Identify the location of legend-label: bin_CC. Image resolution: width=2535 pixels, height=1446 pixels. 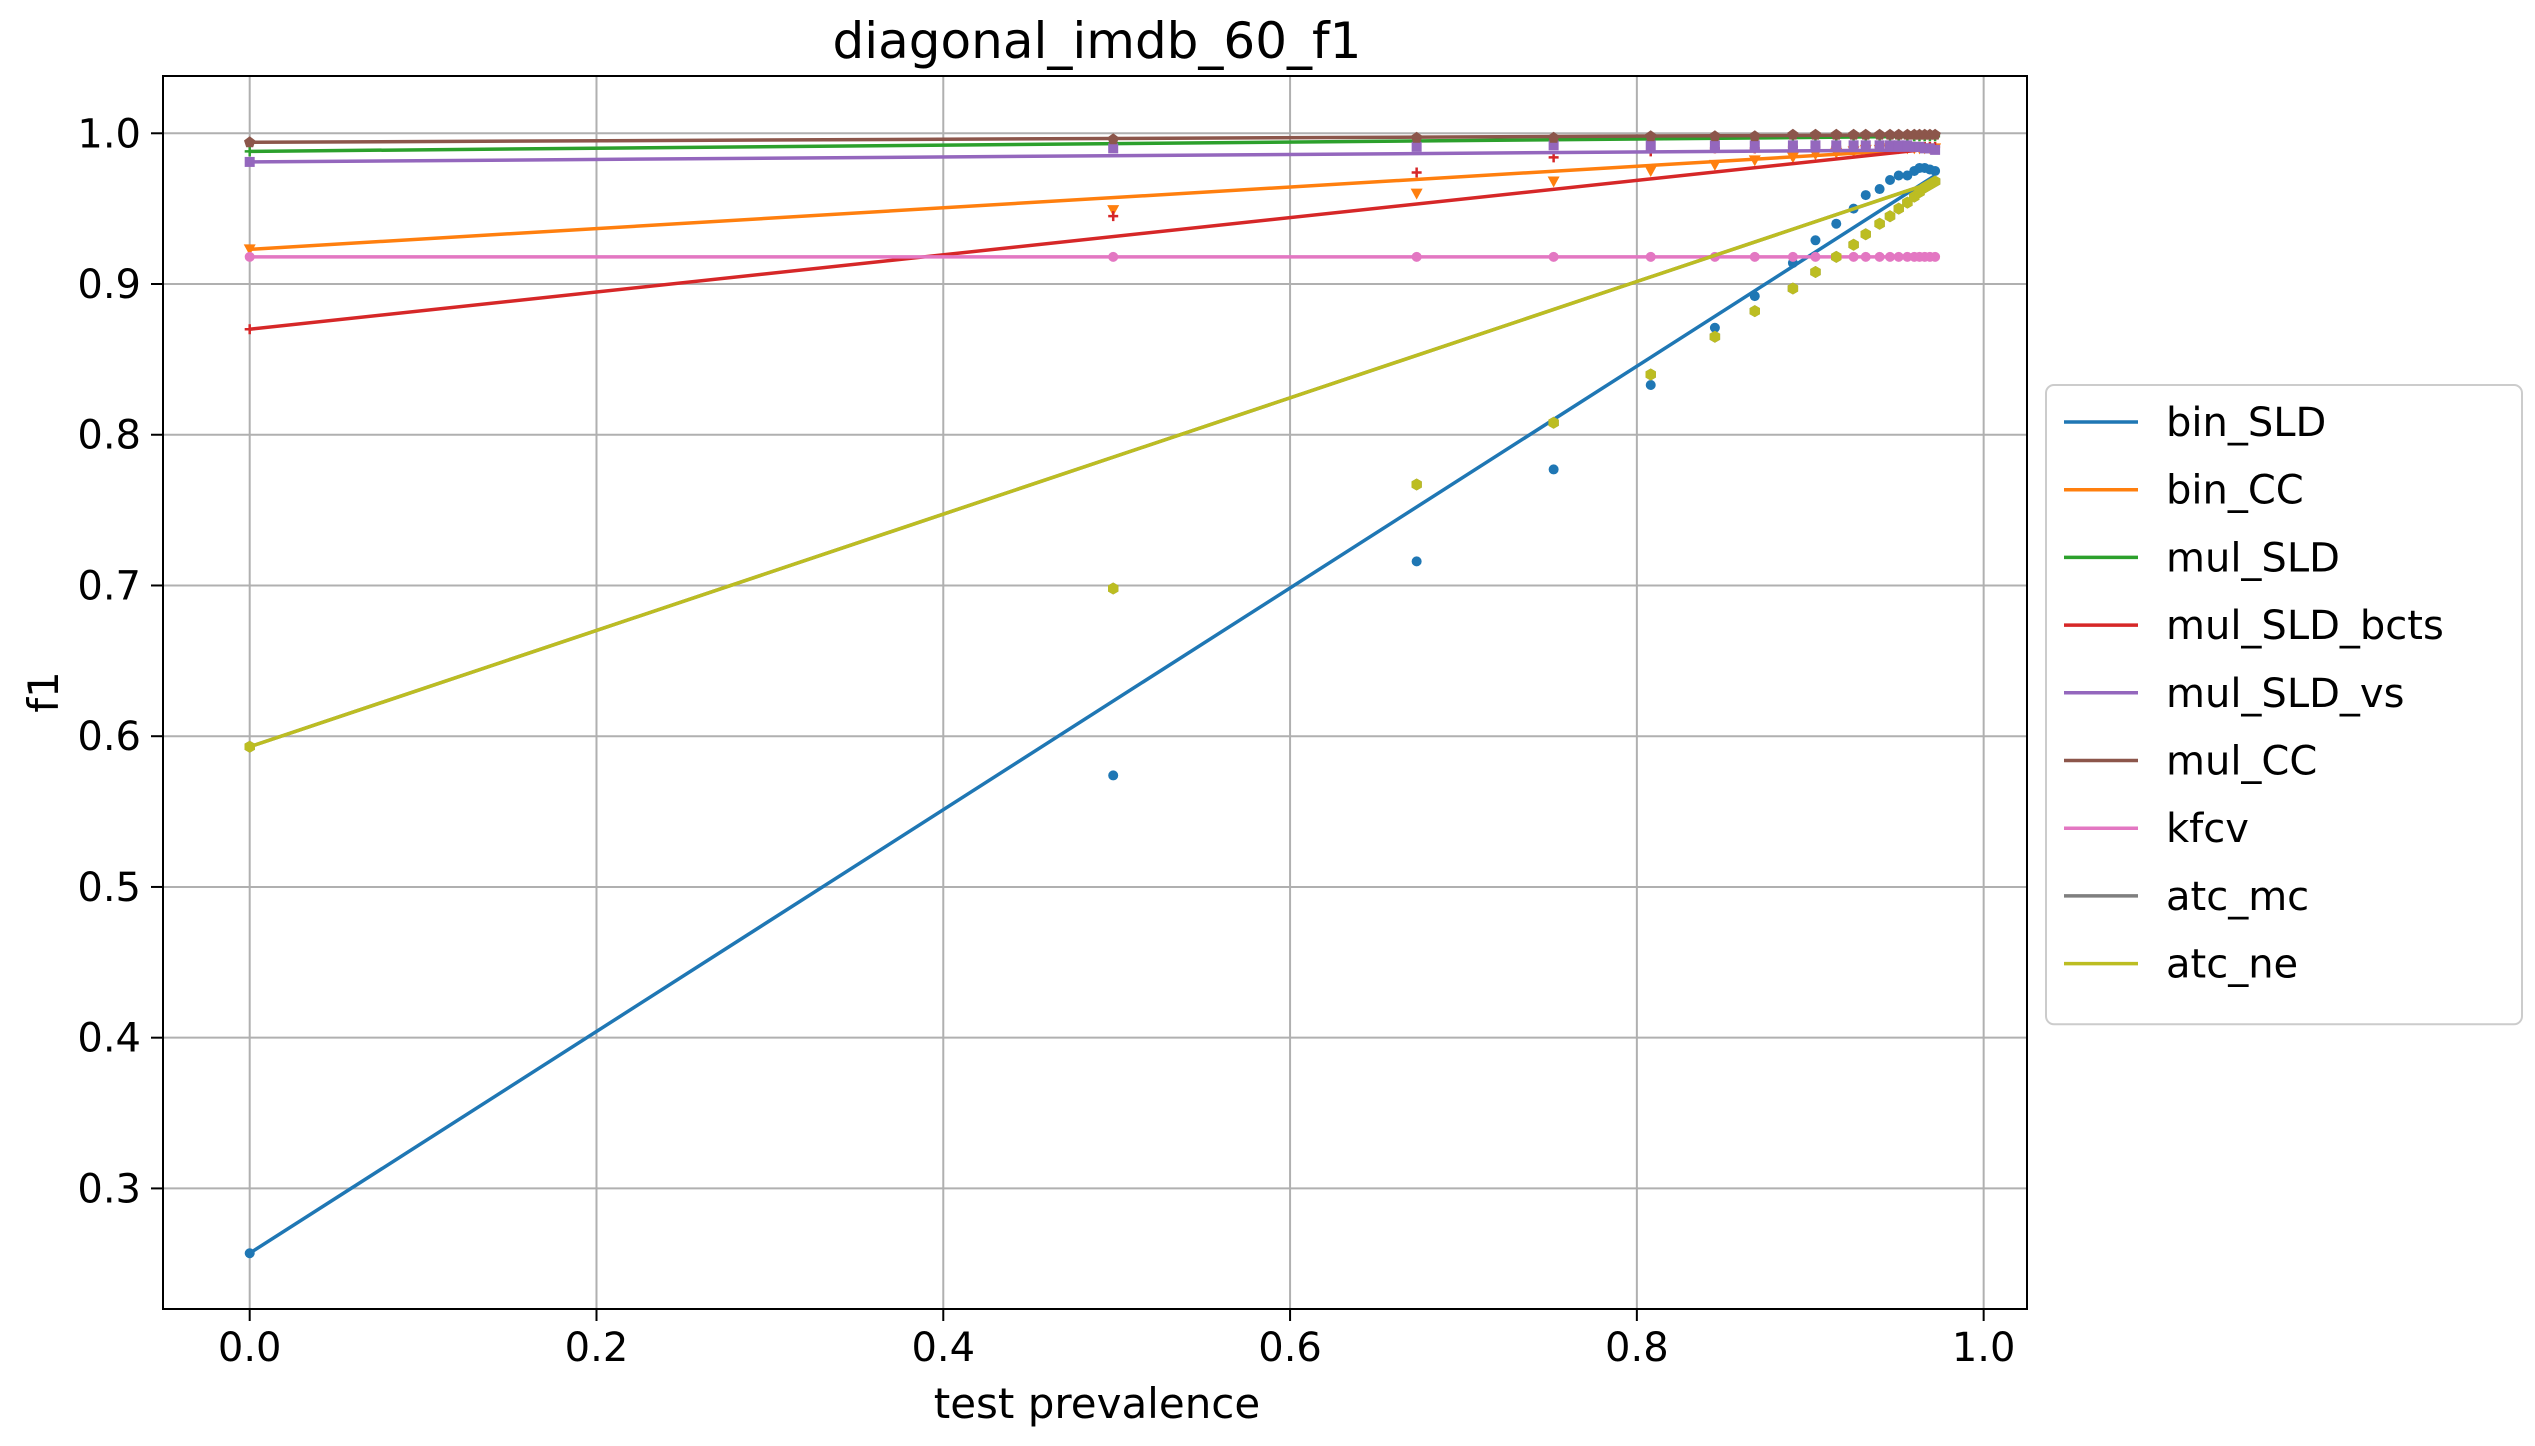
(2235, 491).